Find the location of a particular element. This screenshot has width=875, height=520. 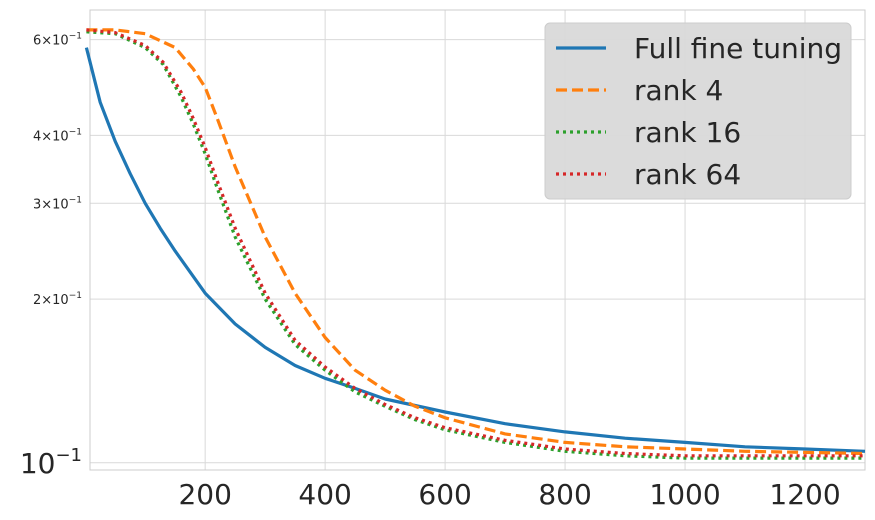

x-tick-label: 400 is located at coordinates (324, 494).